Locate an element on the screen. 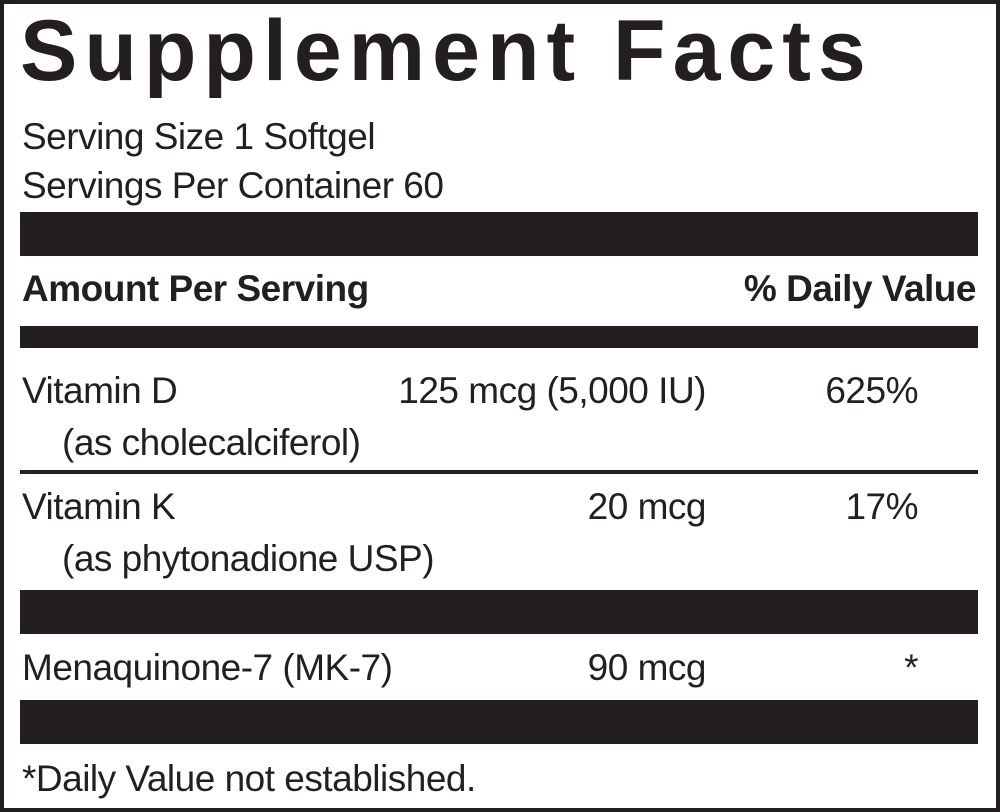 The height and width of the screenshot is (812, 1000). servings-per-container: Servings Per Container 60 is located at coordinates (233, 185).